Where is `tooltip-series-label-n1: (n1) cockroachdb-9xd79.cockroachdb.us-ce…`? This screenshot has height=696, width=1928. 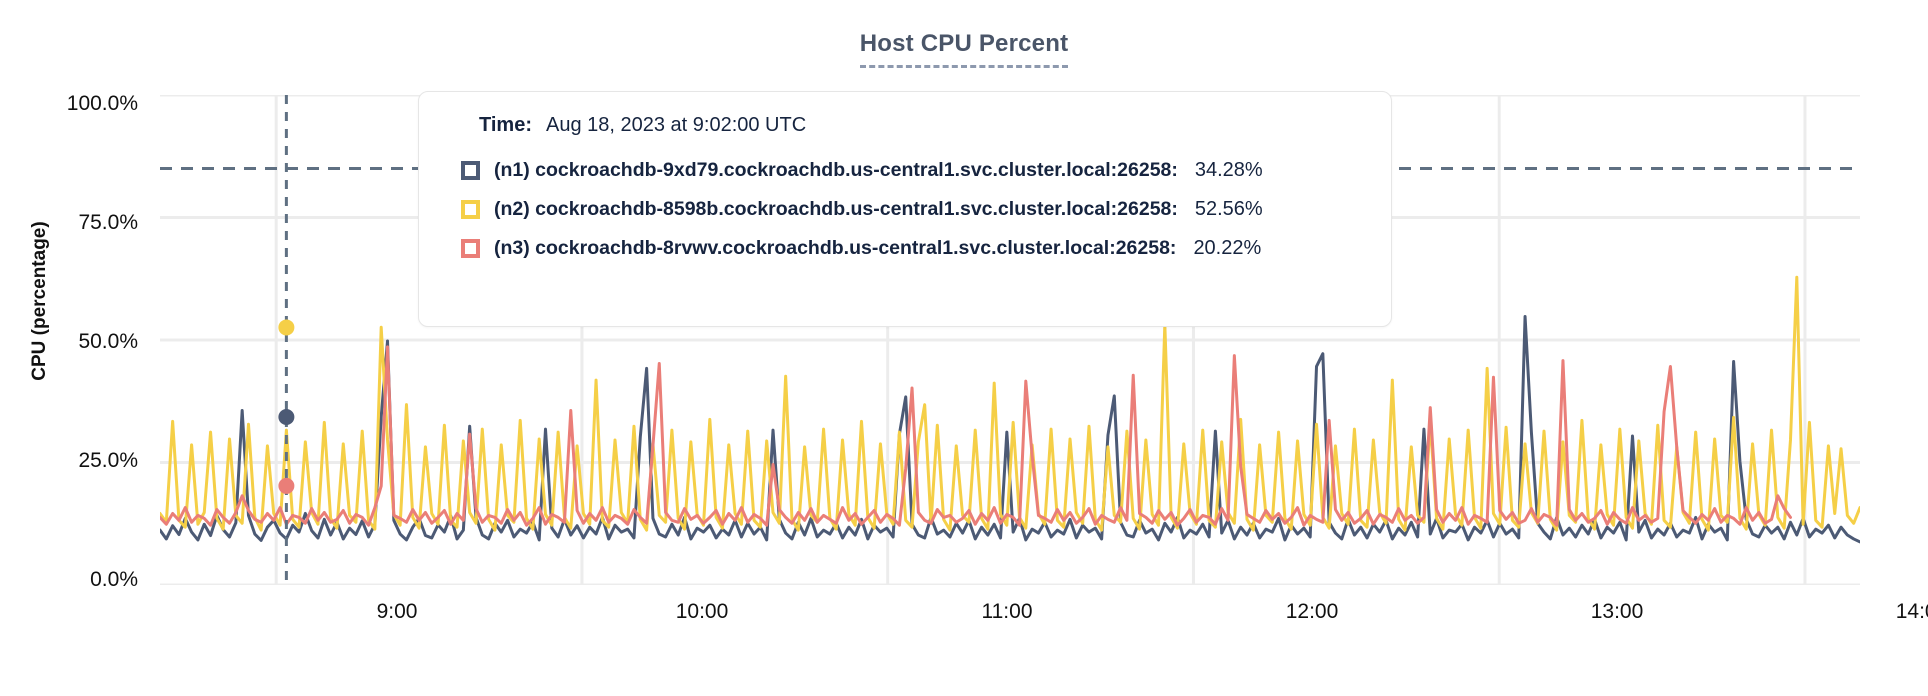
tooltip-series-label-n1: (n1) cockroachdb-9xd79.cockroachdb.us-ce… is located at coordinates (836, 169).